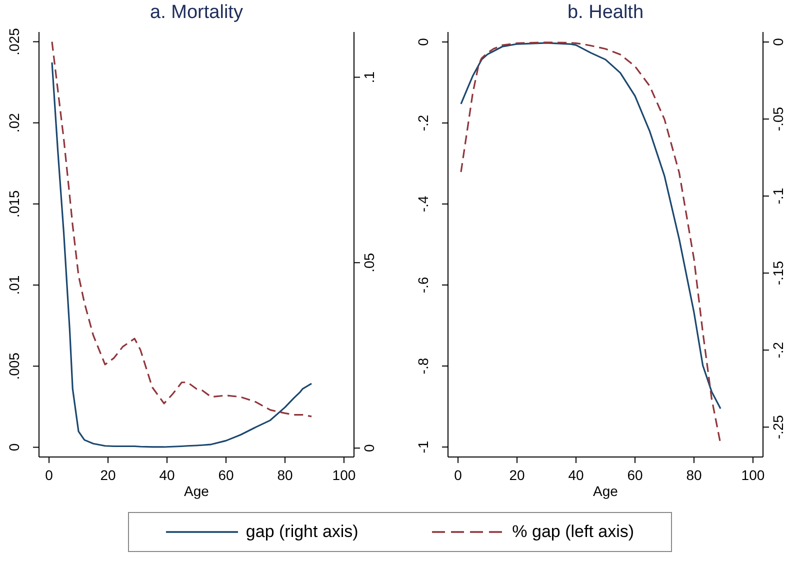 The image size is (787, 569). Describe the element at coordinates (302, 532) in the screenshot. I see `legend-label: gap (right axis)` at that location.